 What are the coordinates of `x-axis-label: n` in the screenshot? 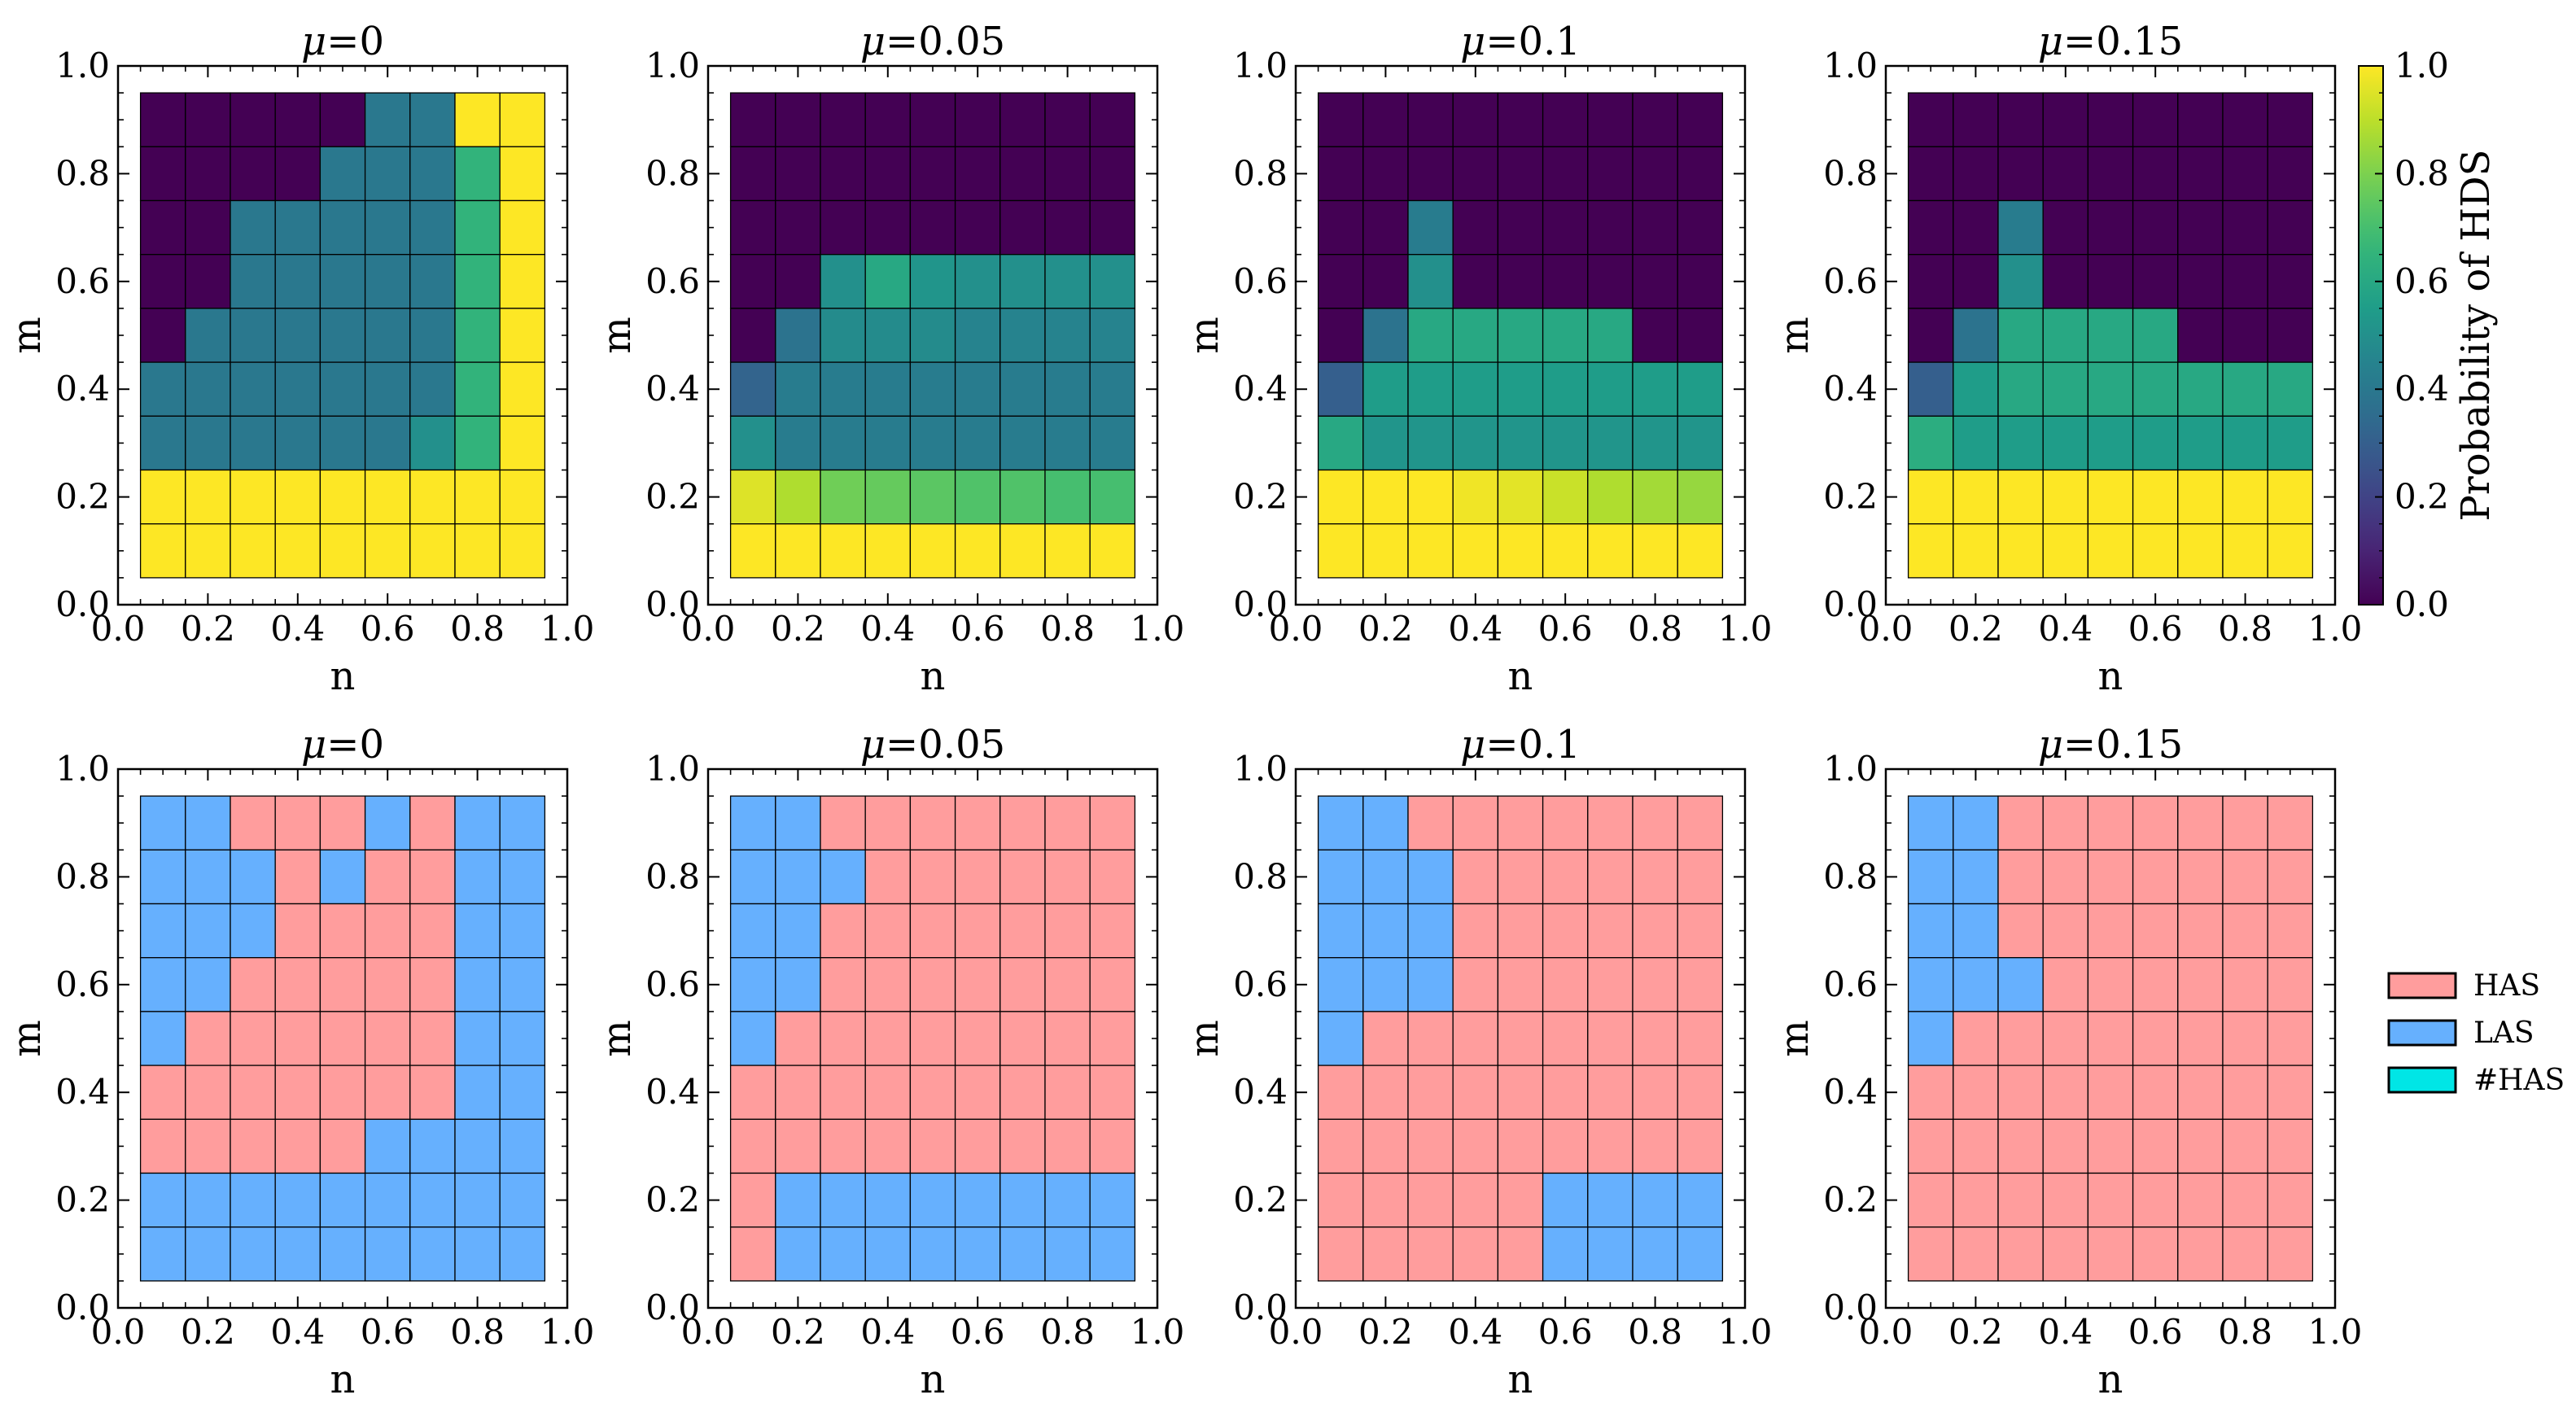 It's located at (1520, 676).